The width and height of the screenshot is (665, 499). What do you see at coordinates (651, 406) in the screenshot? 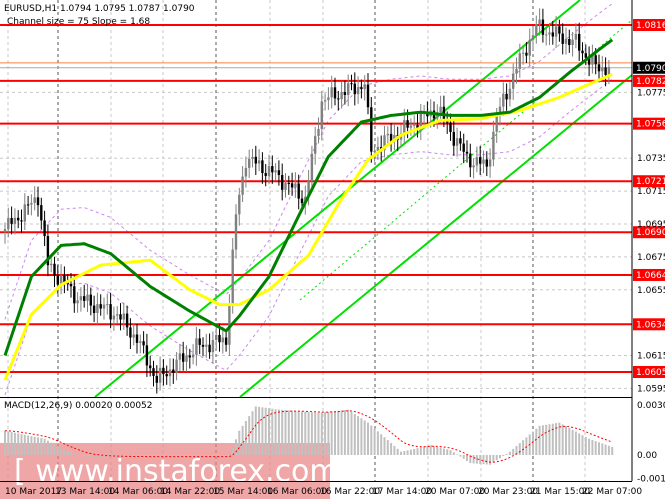
I see `macd-y-tick-label: 0.00308` at bounding box center [651, 406].